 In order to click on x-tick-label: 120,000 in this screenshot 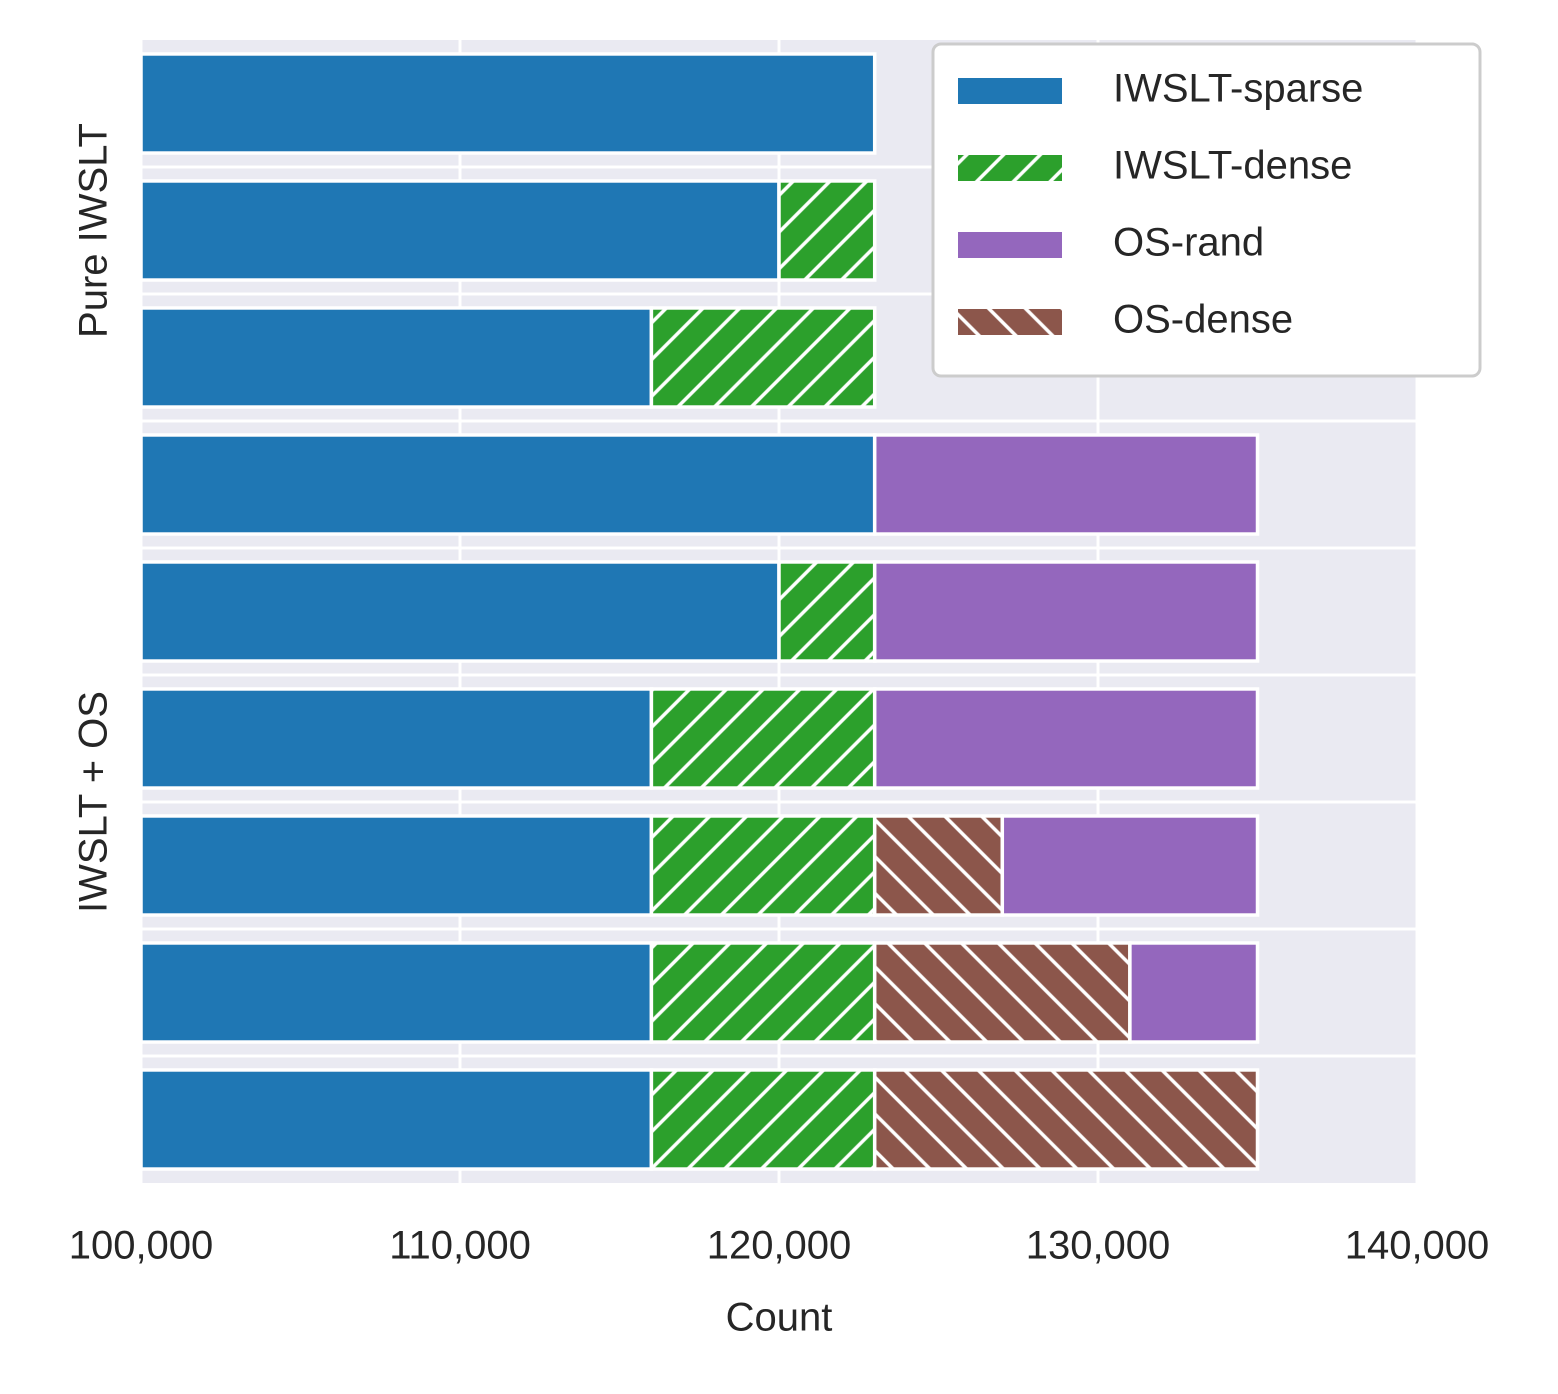, I will do `click(779, 1246)`.